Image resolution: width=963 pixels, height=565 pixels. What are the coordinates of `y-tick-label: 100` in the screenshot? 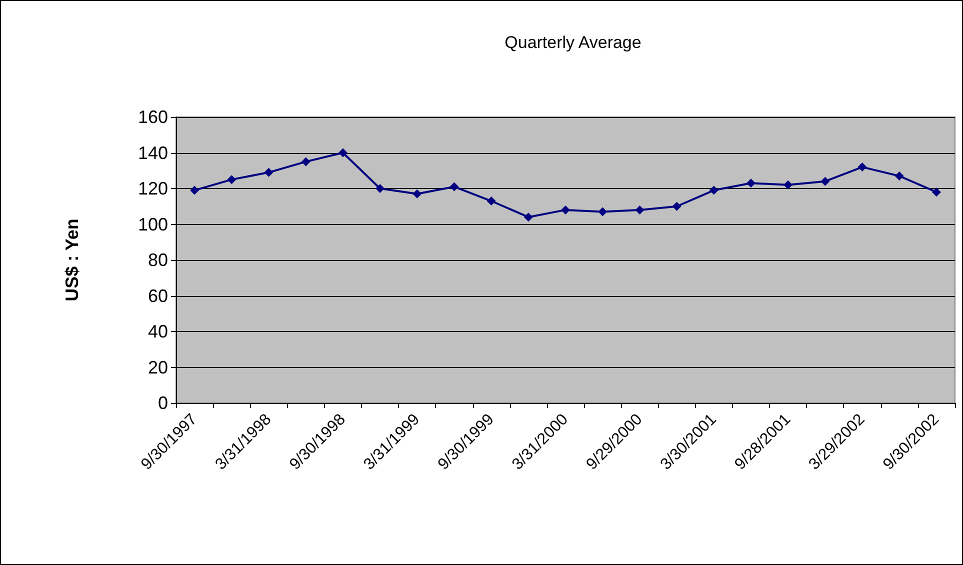 It's located at (153, 224).